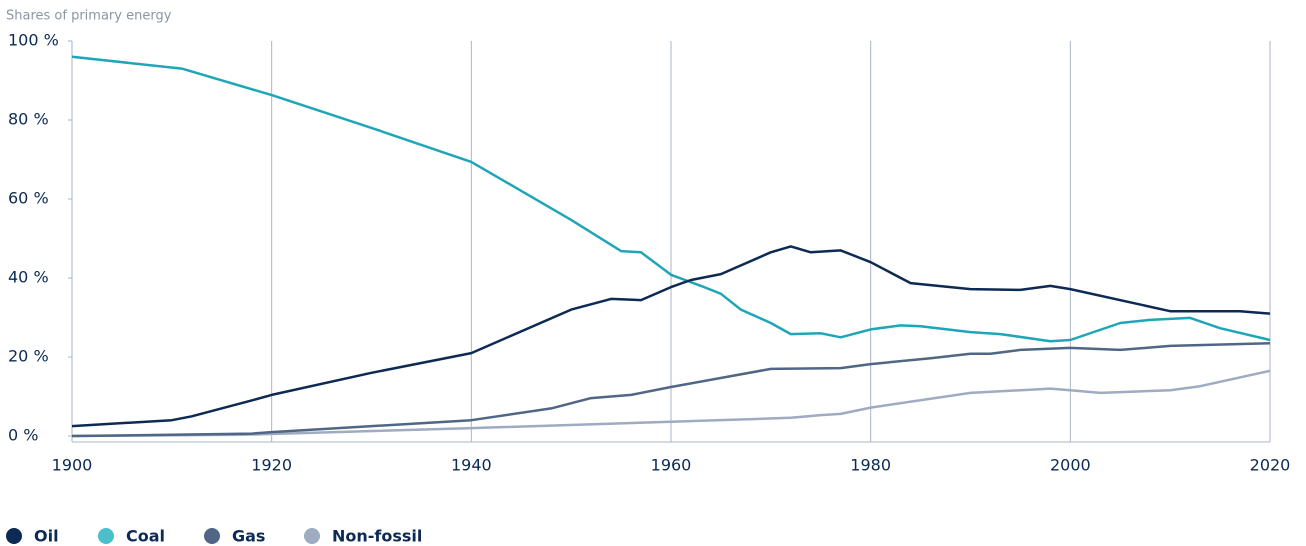 Image resolution: width=1306 pixels, height=546 pixels. Describe the element at coordinates (271, 465) in the screenshot. I see `x-tick-label: 1920` at that location.